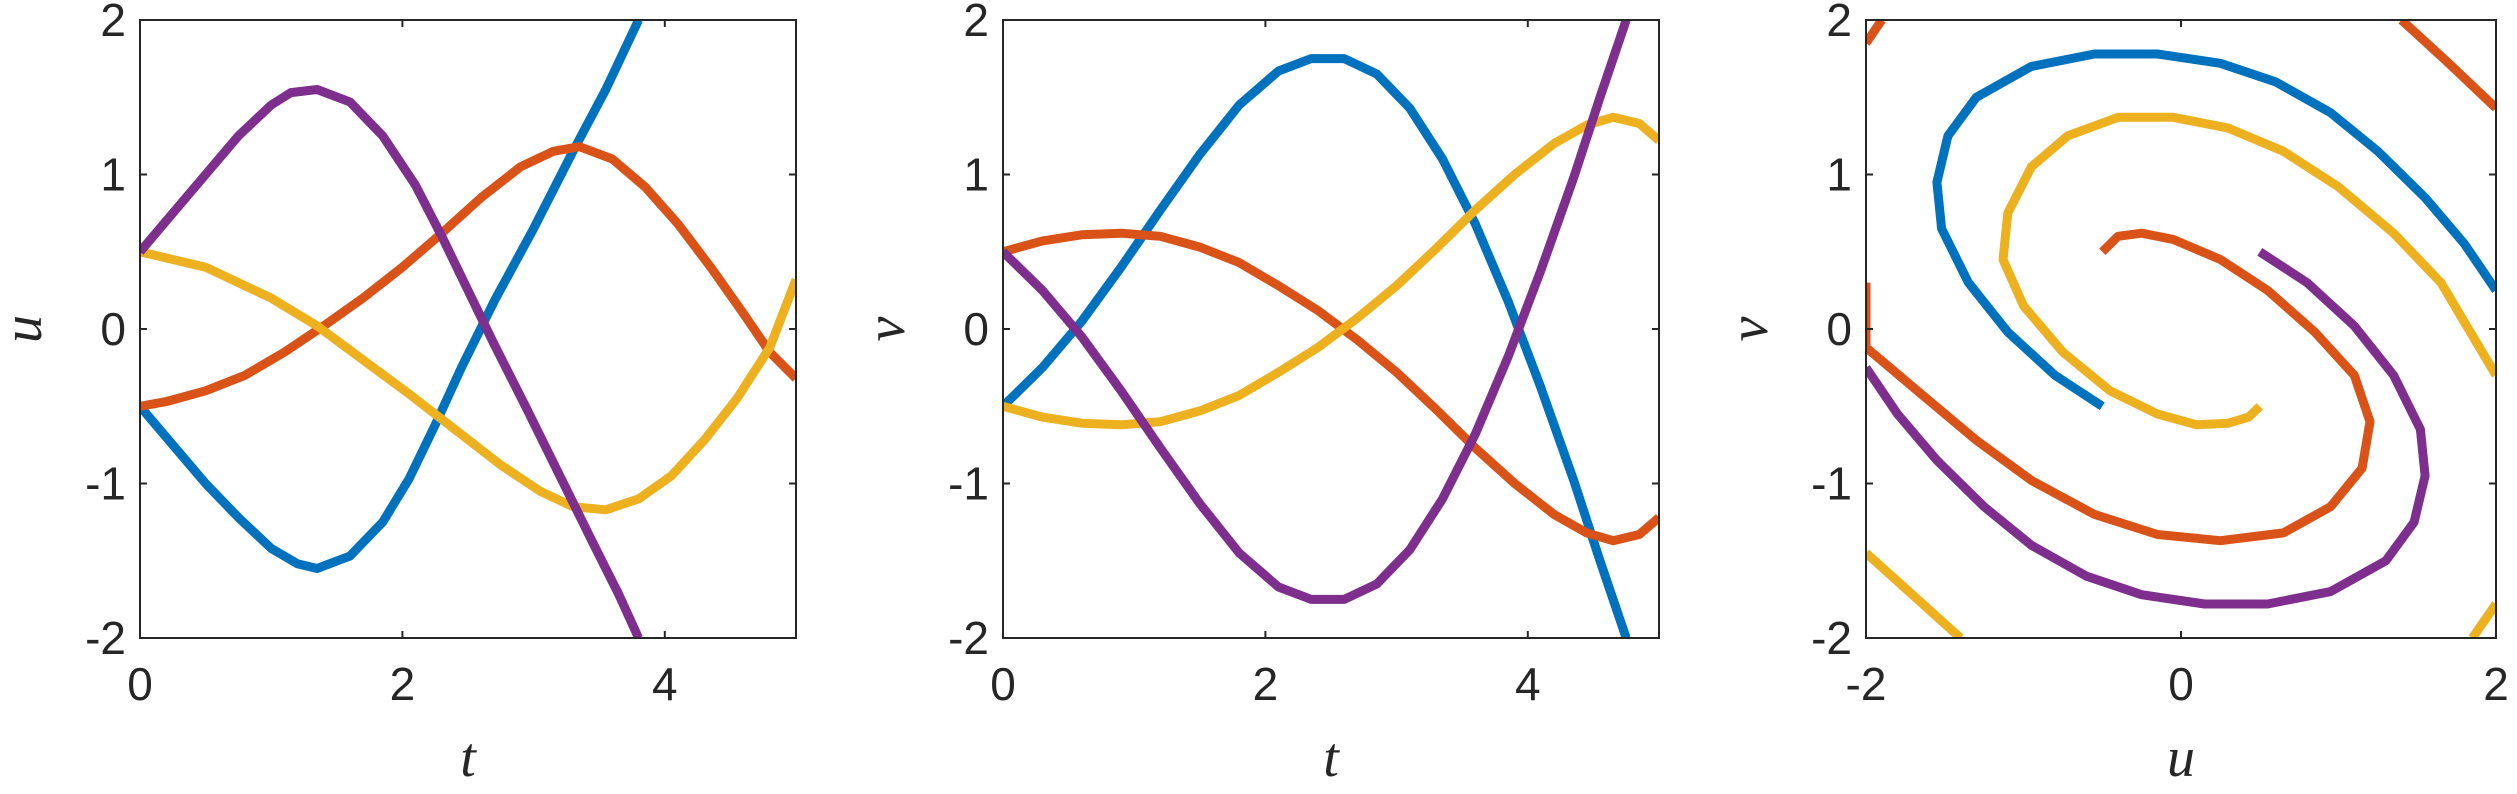  I want to click on y-axis-label-v-t: v, so click(886, 328).